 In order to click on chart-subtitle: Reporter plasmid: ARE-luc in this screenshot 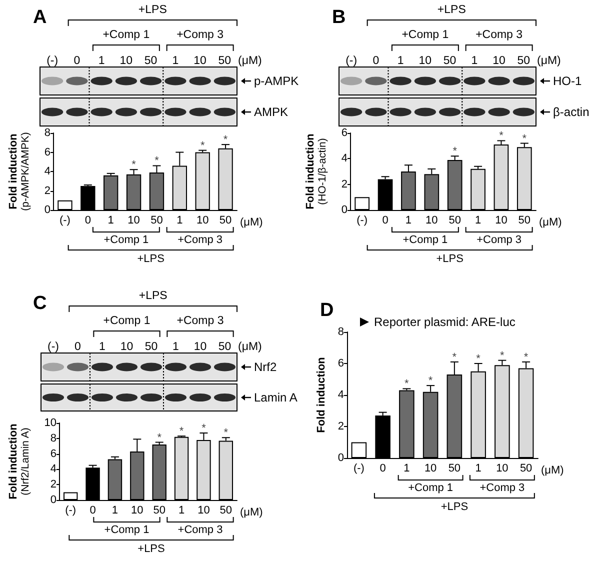, I will do `click(445, 322)`.